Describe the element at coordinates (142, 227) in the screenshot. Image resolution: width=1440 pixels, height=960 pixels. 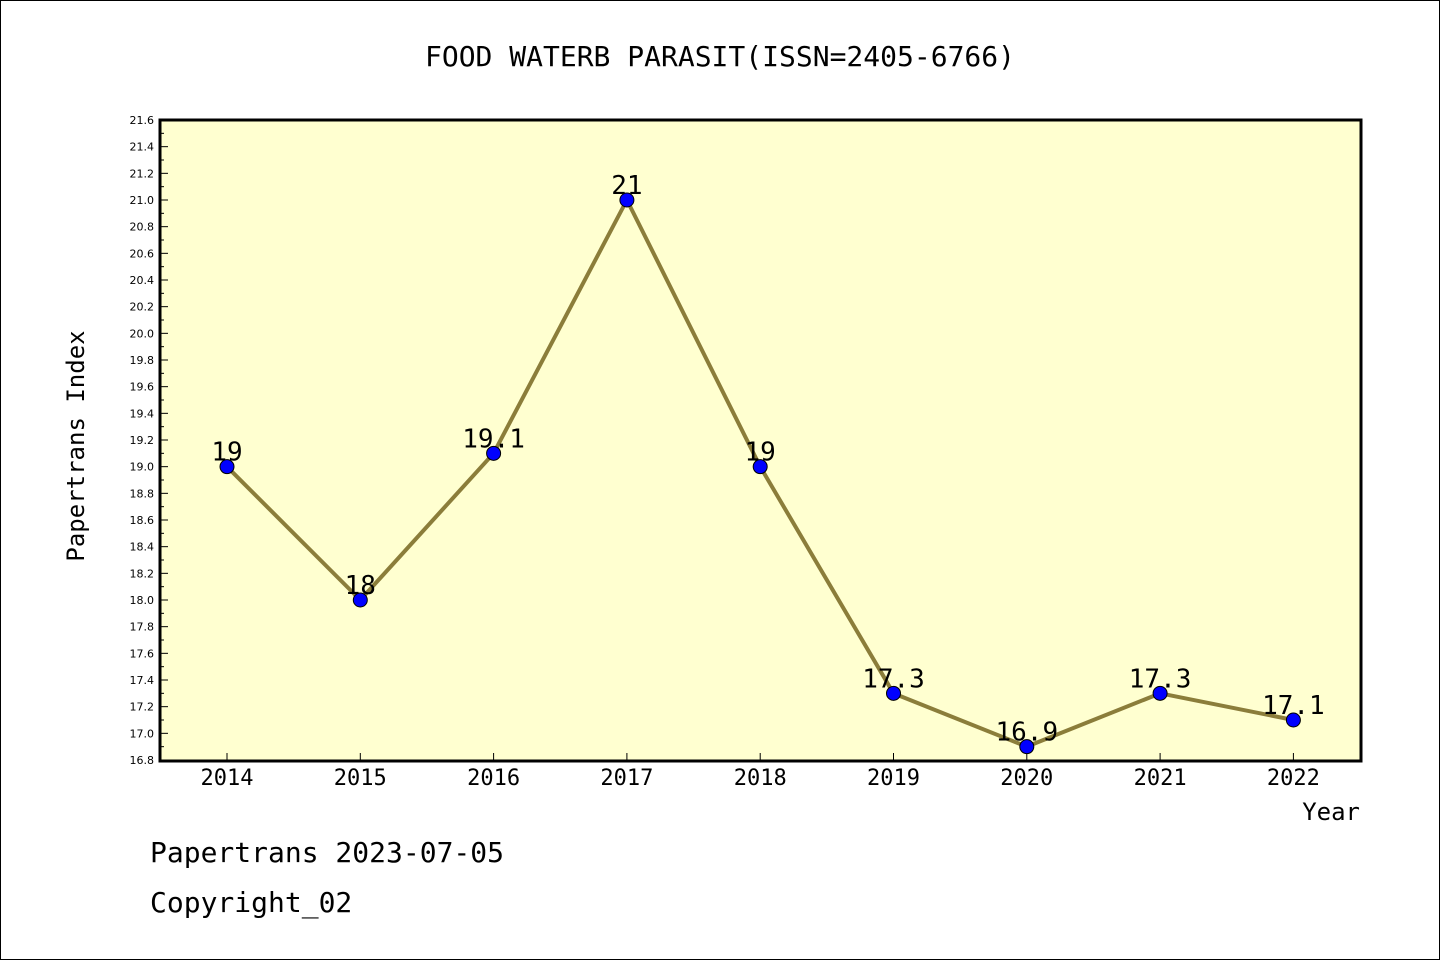
I see `y-tick-label: 20.8` at that location.